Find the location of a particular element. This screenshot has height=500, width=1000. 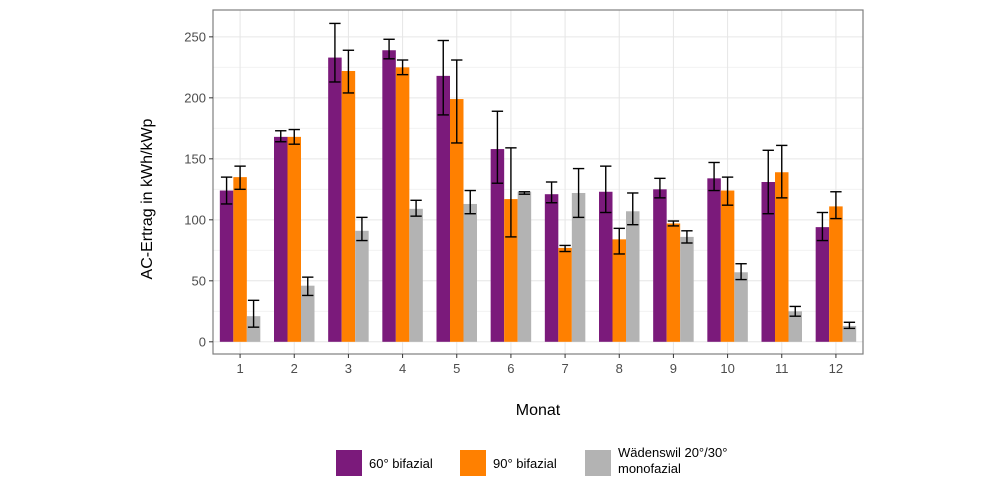

x-tick-label: 5 is located at coordinates (456, 368).